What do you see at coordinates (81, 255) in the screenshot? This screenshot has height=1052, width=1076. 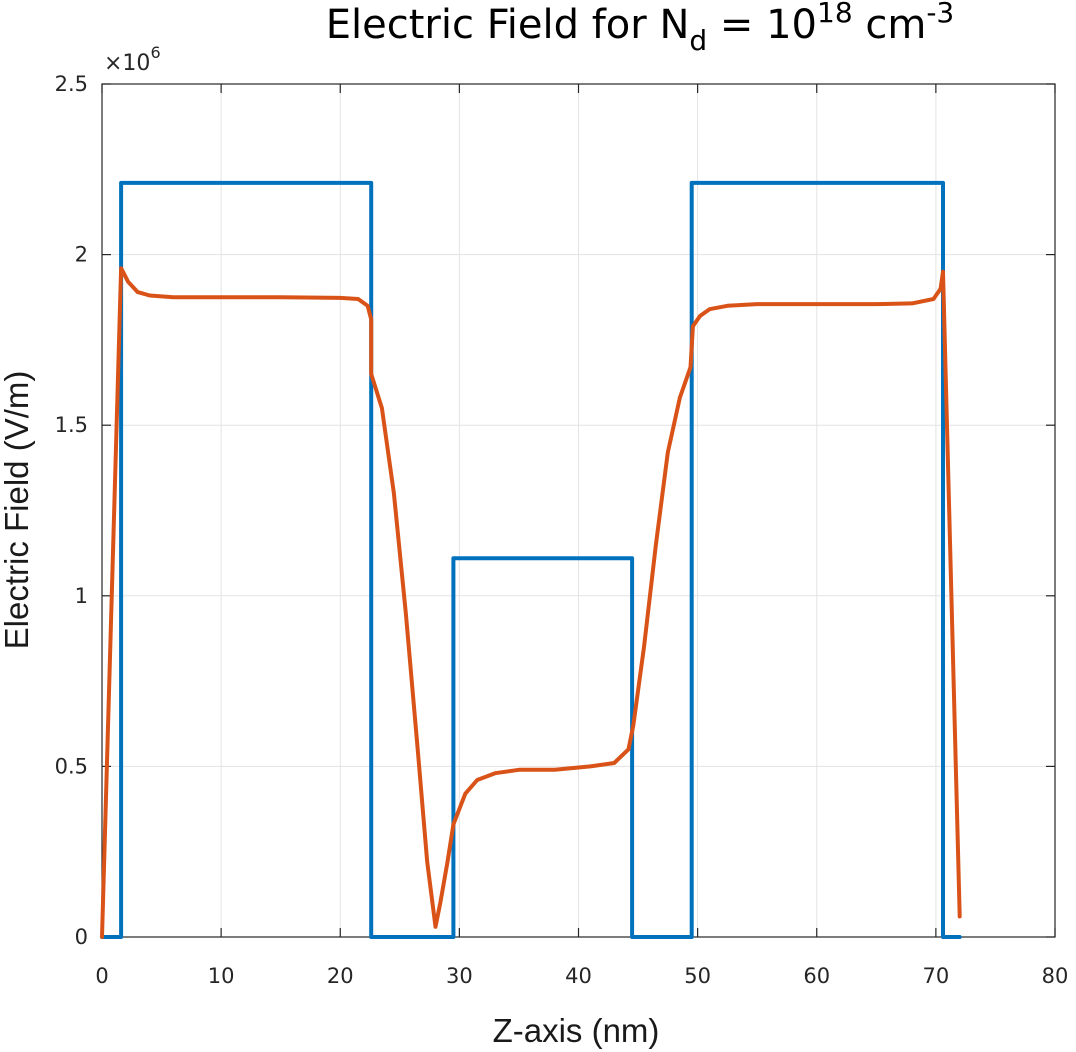 I see `y-tick-label: 2` at bounding box center [81, 255].